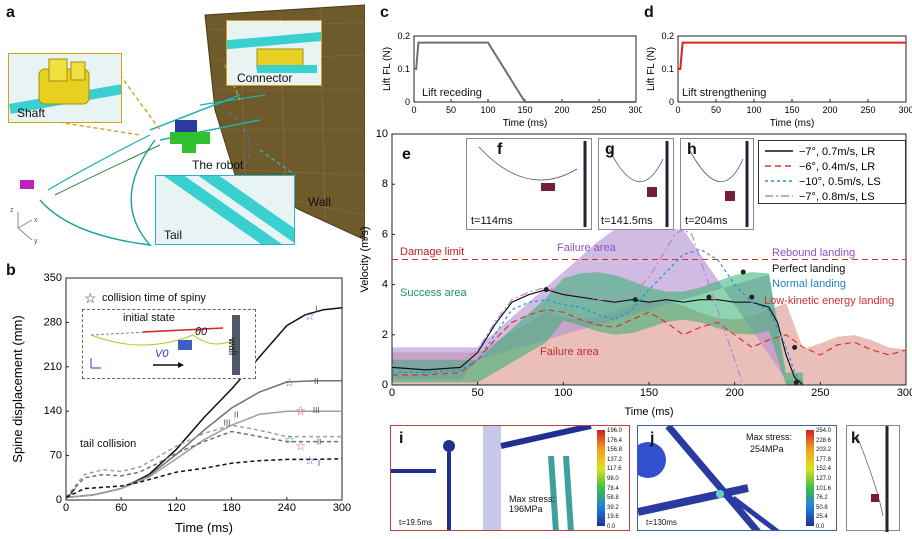 Image resolution: width=912 pixels, height=539 pixels. I want to click on xtick-label-b: 120, so click(176, 508).